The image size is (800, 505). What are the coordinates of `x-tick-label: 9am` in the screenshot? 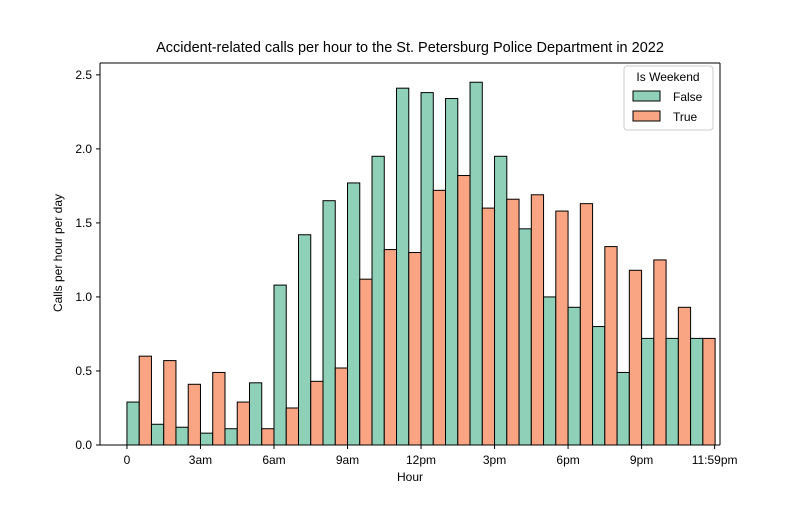 It's located at (347, 460).